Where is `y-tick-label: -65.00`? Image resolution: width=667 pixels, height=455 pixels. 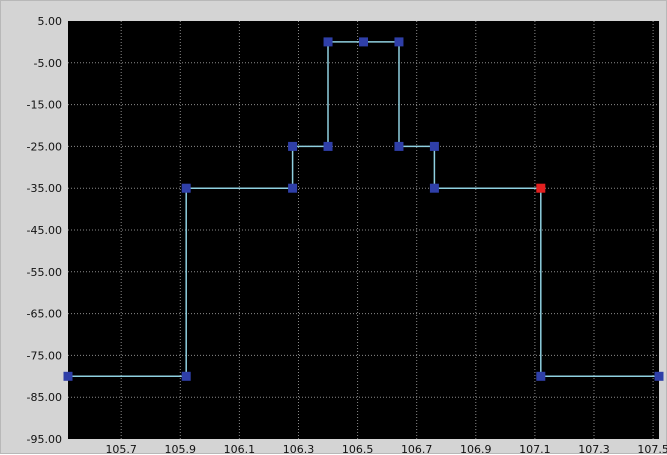
y-tick-label: -65.00 is located at coordinates (44, 314).